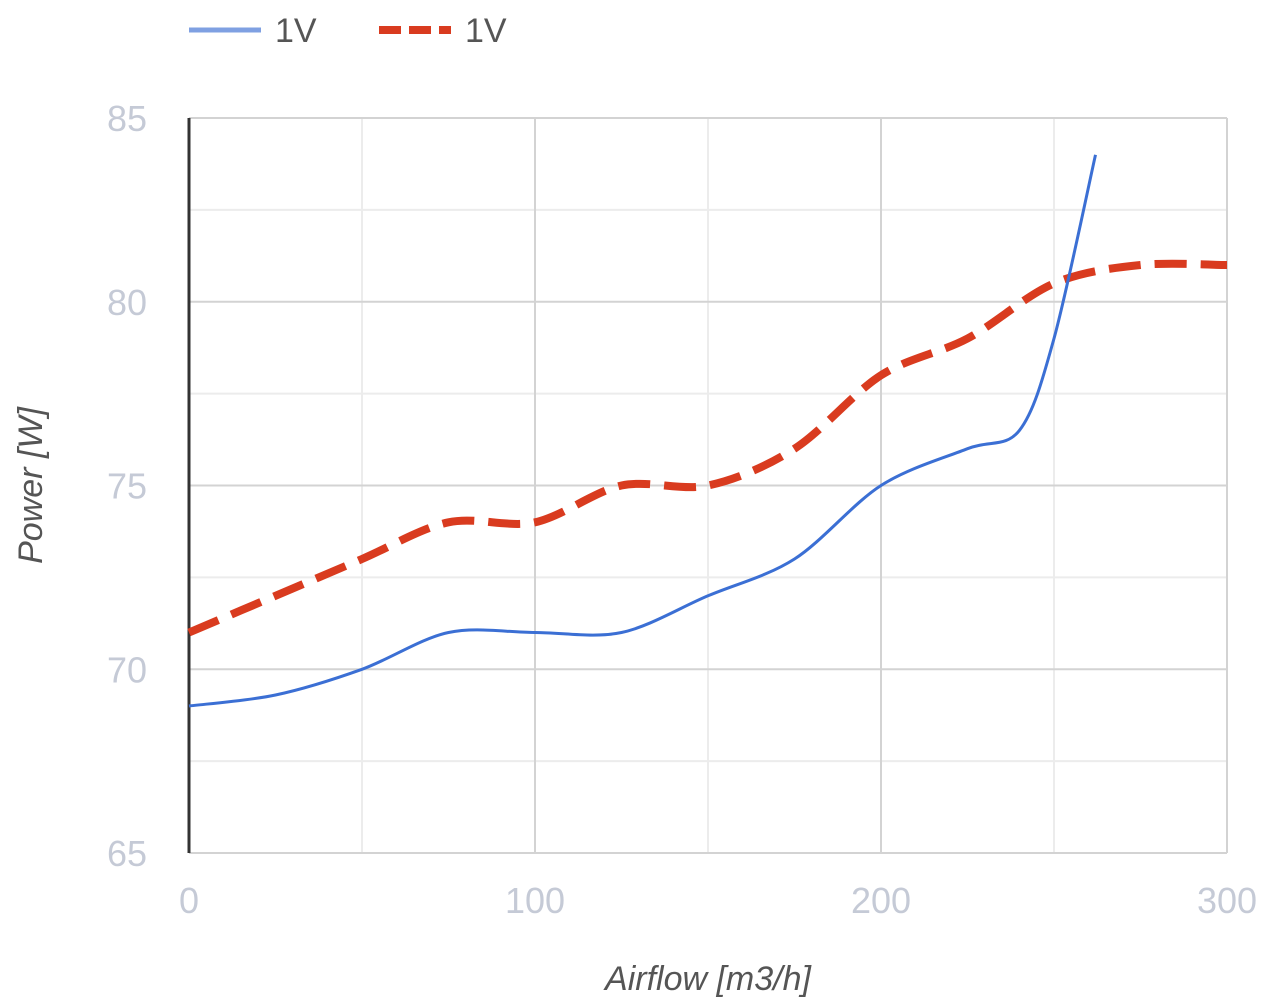 The image size is (1273, 1005). Describe the element at coordinates (486, 31) in the screenshot. I see `legend-label-2: 1V` at that location.